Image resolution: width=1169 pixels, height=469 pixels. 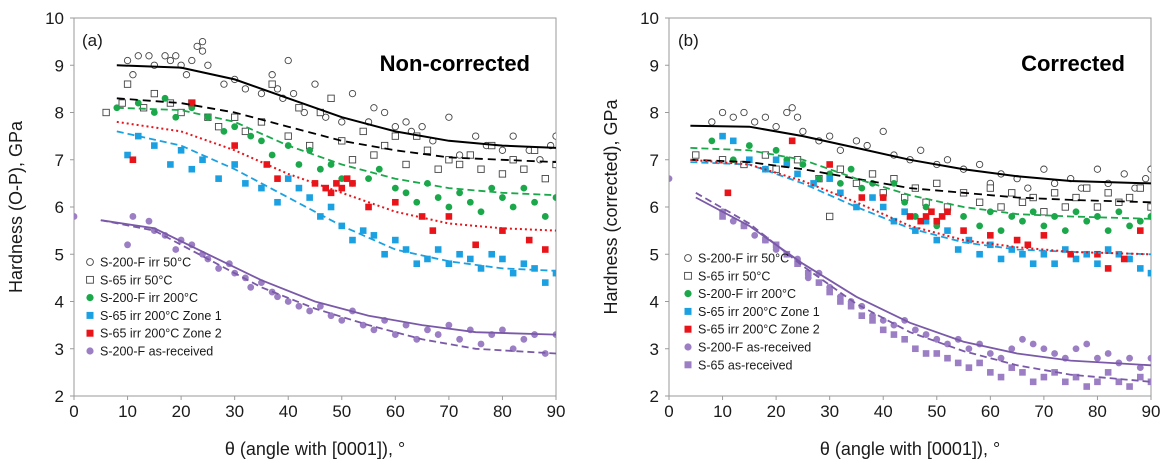 What do you see at coordinates (54, 18) in the screenshot?
I see `y-tick-label: 10` at bounding box center [54, 18].